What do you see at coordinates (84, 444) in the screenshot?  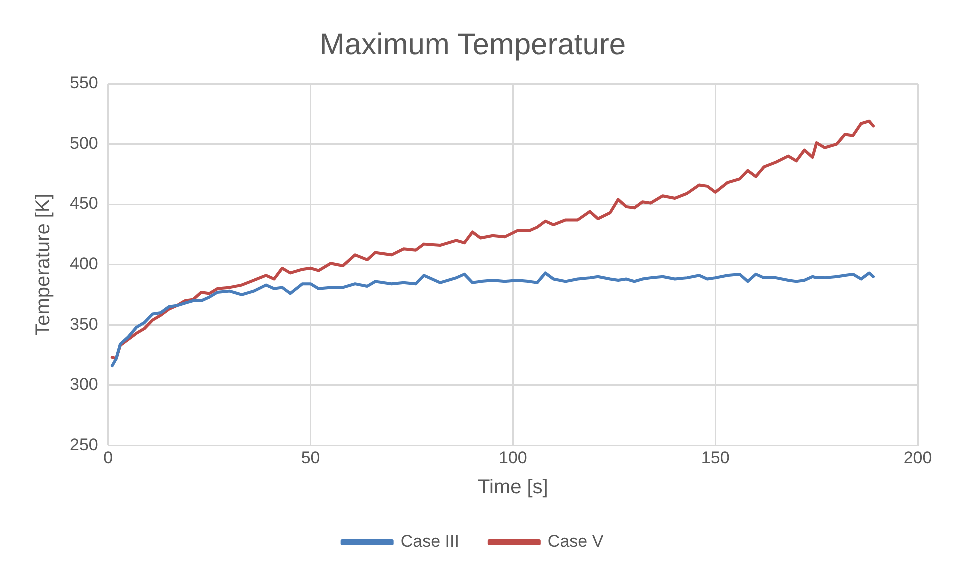 I see `y-tick-label: 250` at bounding box center [84, 444].